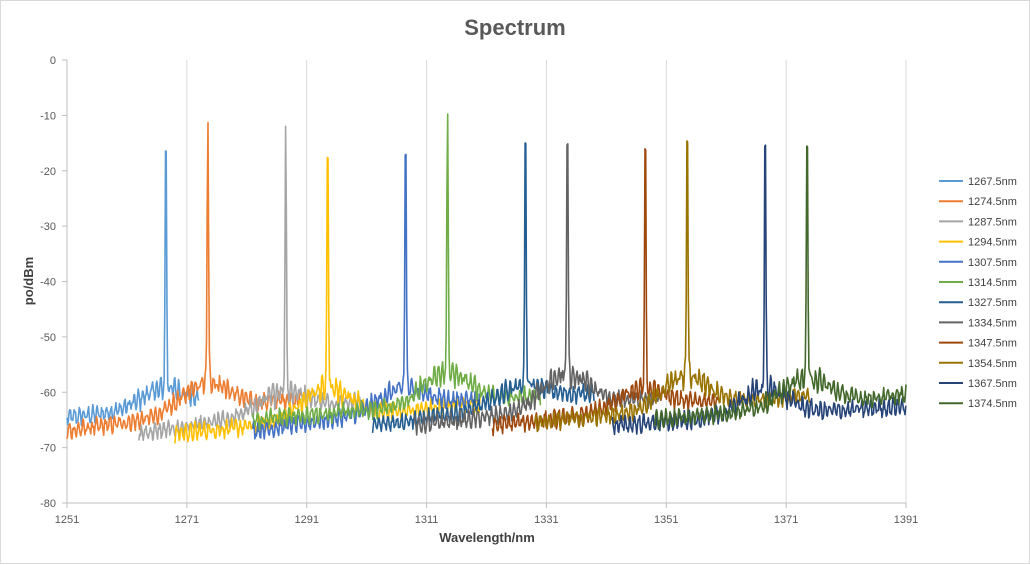 Image resolution: width=1030 pixels, height=565 pixels. What do you see at coordinates (992, 323) in the screenshot?
I see `legend-label: 1334.5nm` at bounding box center [992, 323].